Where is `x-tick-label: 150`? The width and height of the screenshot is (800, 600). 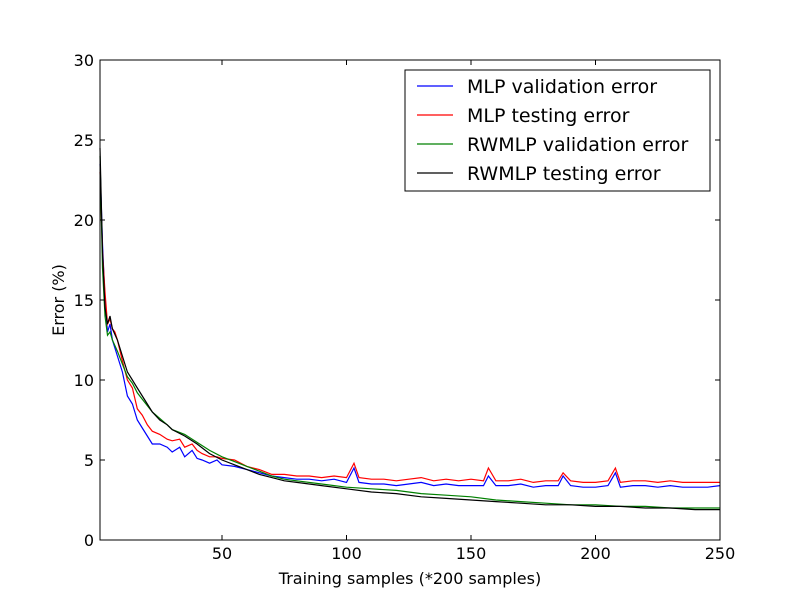
x-tick-label: 150 is located at coordinates (471, 553).